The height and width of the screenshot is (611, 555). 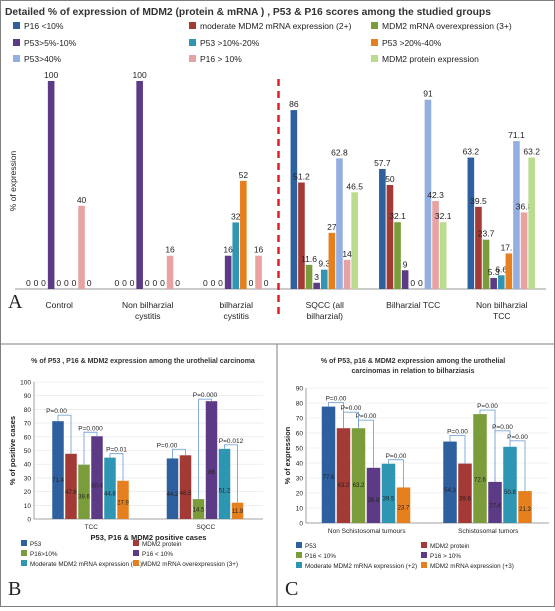 I want to click on legend-a-label: P53>5%-10%, so click(x=50, y=43).